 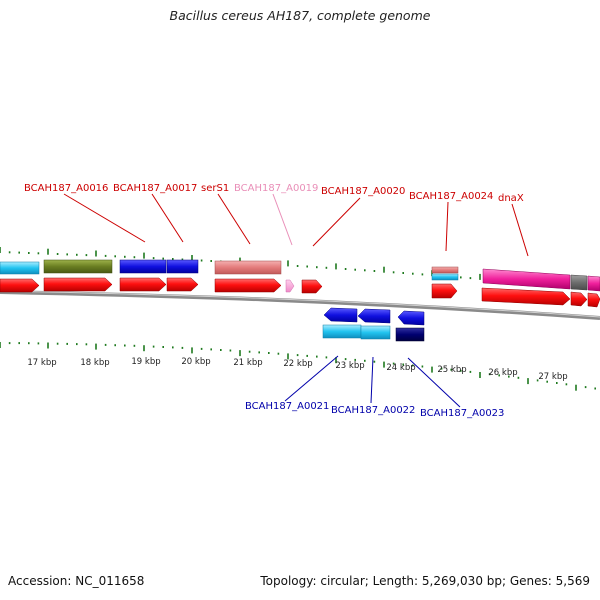 I want to click on genome-backbone, so click(x=300, y=305).